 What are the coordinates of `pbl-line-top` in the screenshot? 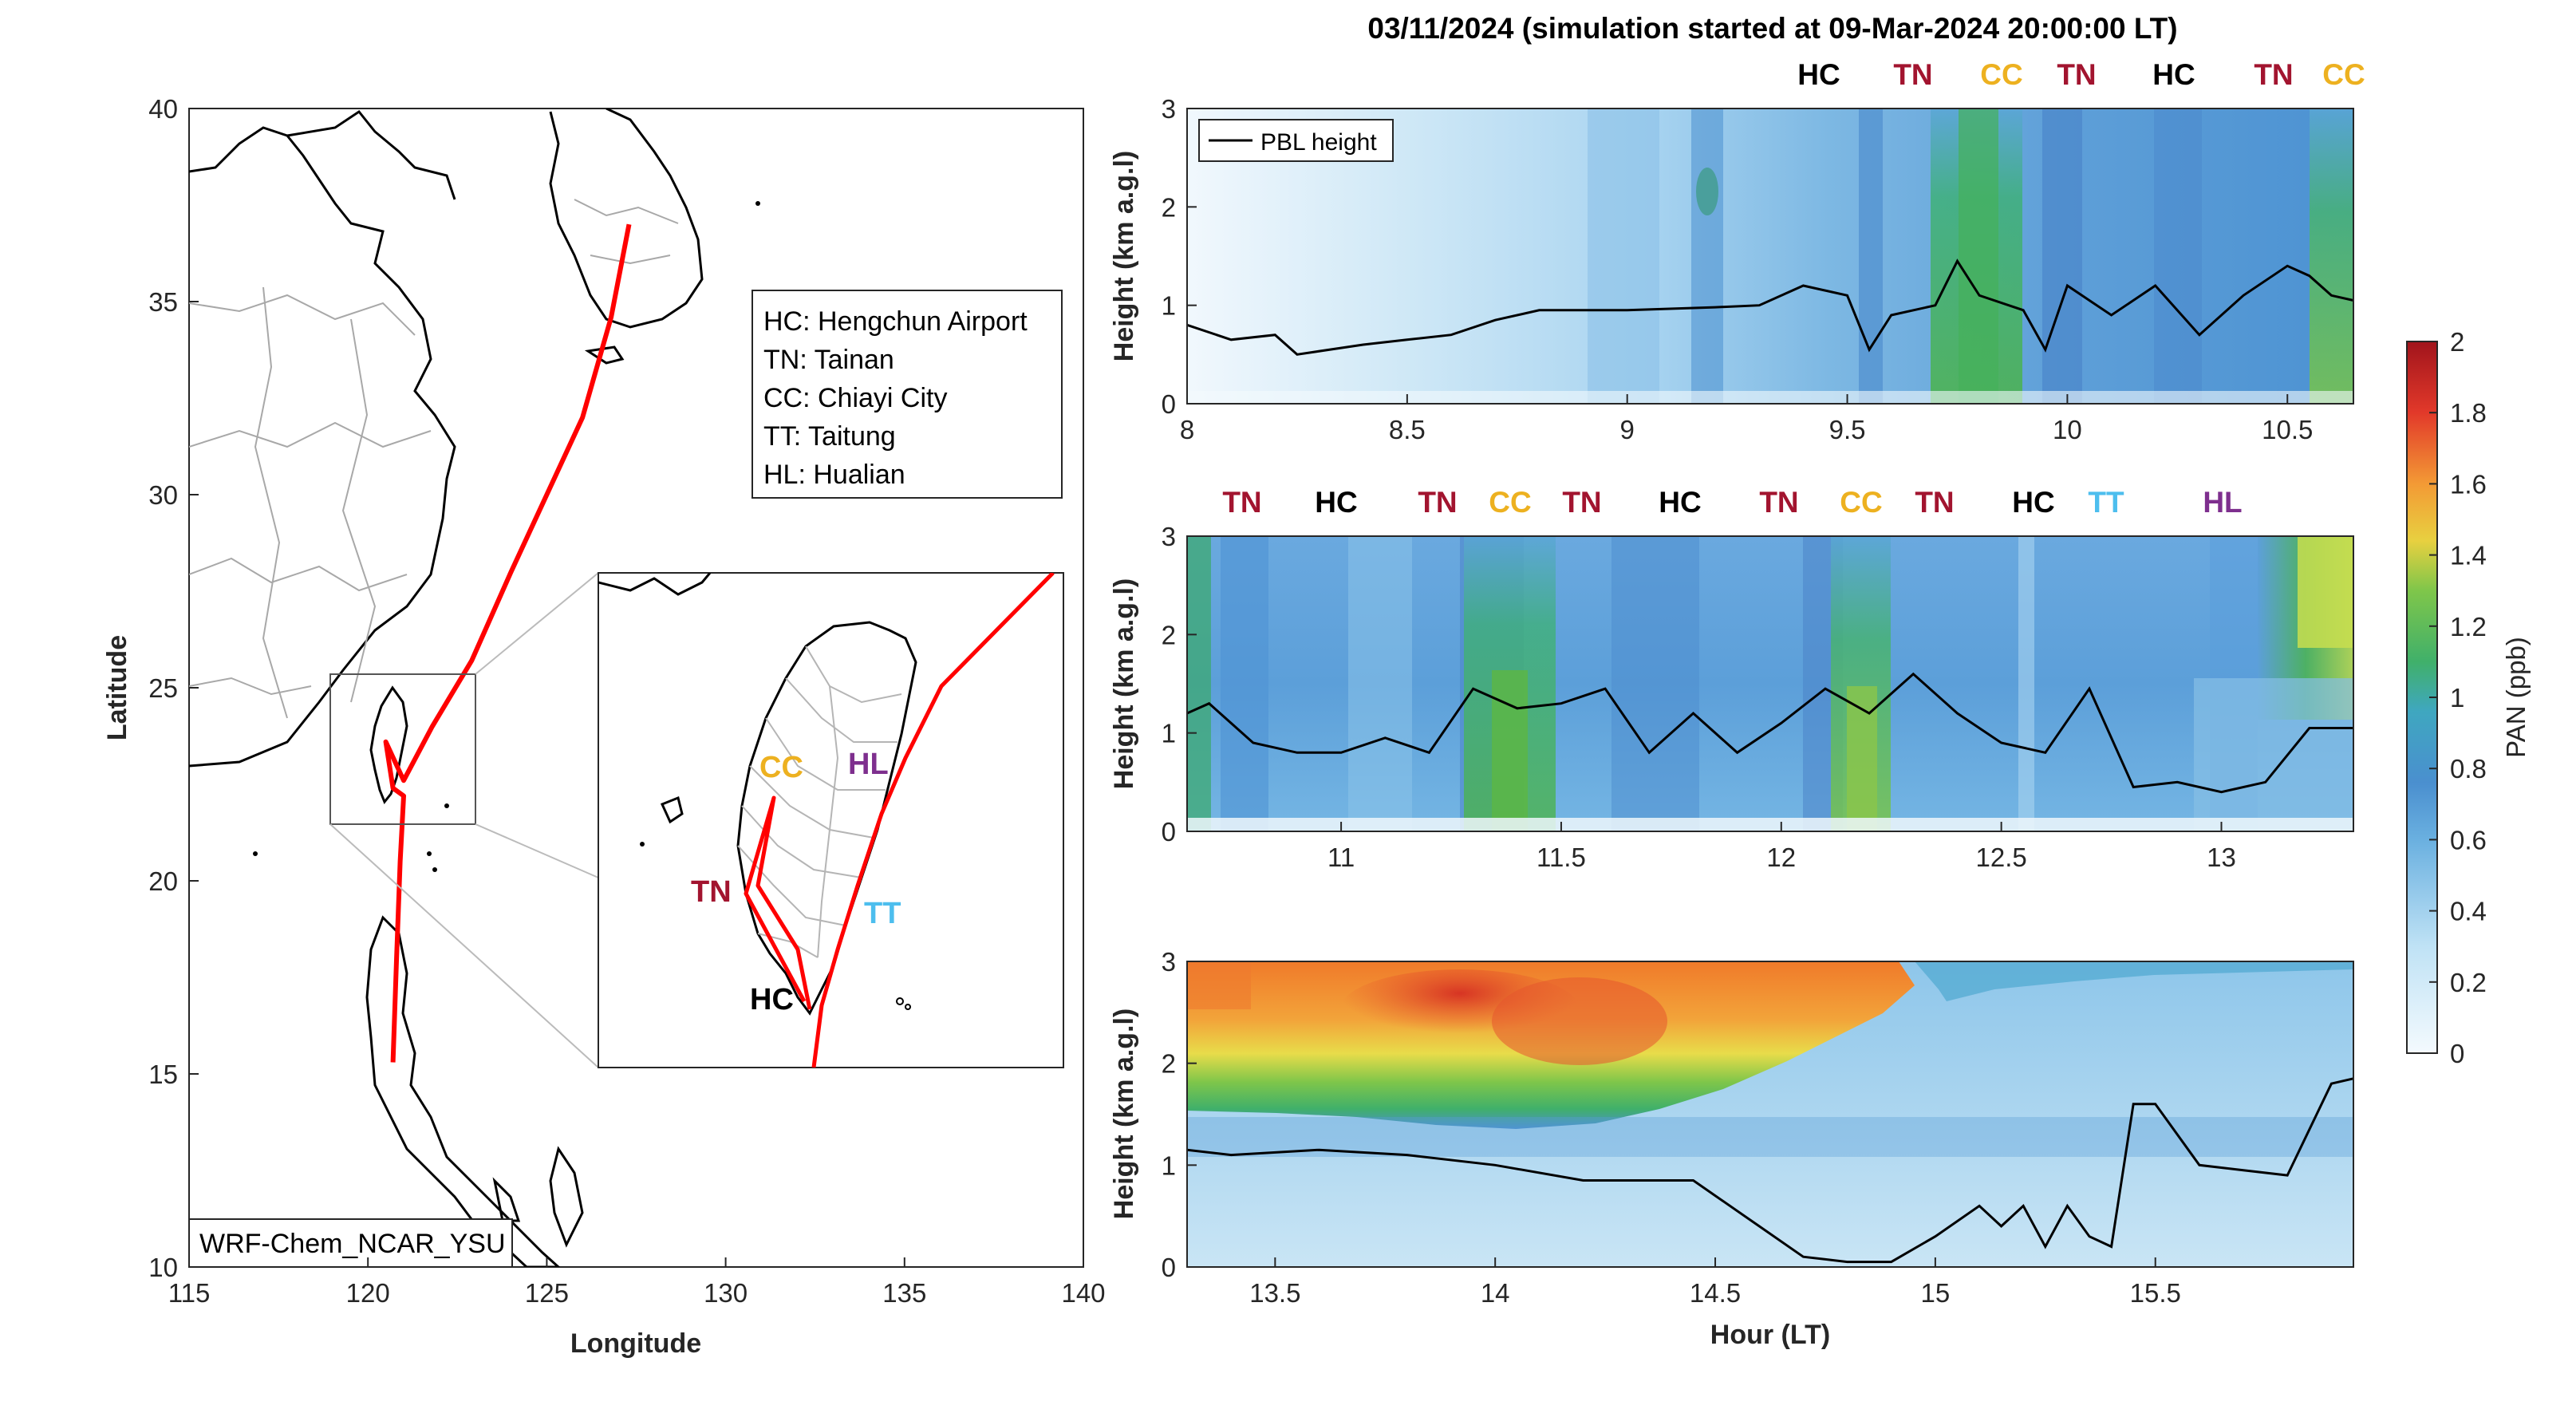 It's located at (1770, 307).